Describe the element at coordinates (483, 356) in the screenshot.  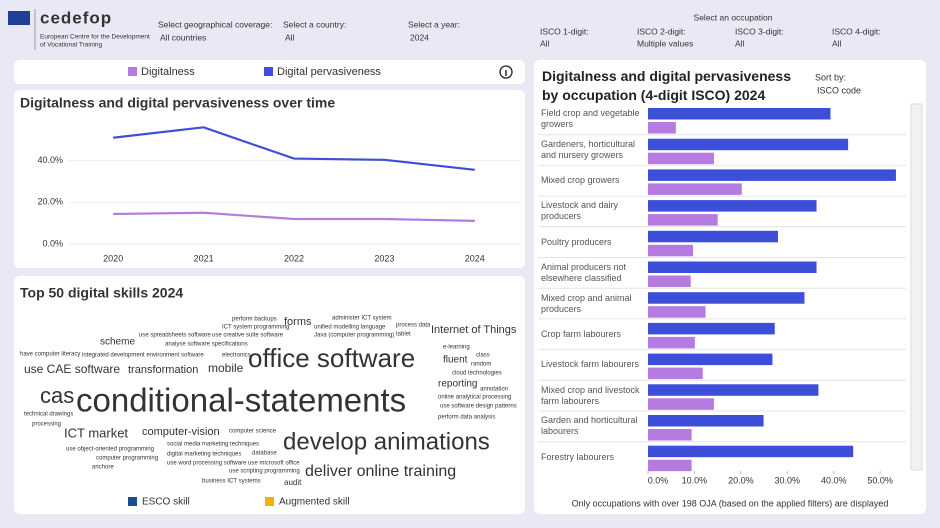
I see `skill-word: class` at that location.